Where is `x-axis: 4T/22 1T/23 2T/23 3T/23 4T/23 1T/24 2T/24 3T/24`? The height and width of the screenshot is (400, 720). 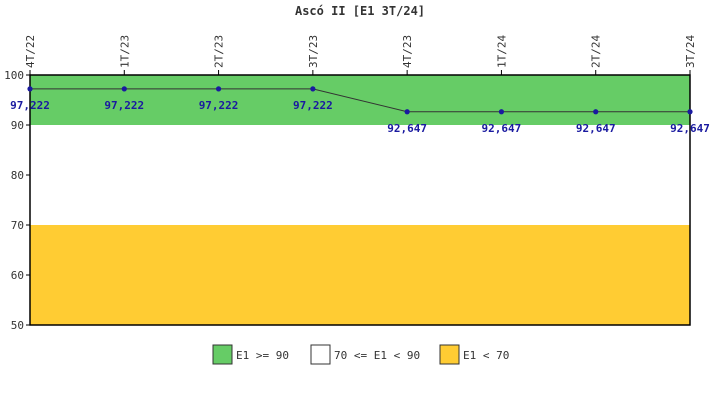
x-axis: 4T/22 1T/23 2T/23 3T/23 4T/23 1T/24 2T/24 3T/24 is located at coordinates (360, 55).